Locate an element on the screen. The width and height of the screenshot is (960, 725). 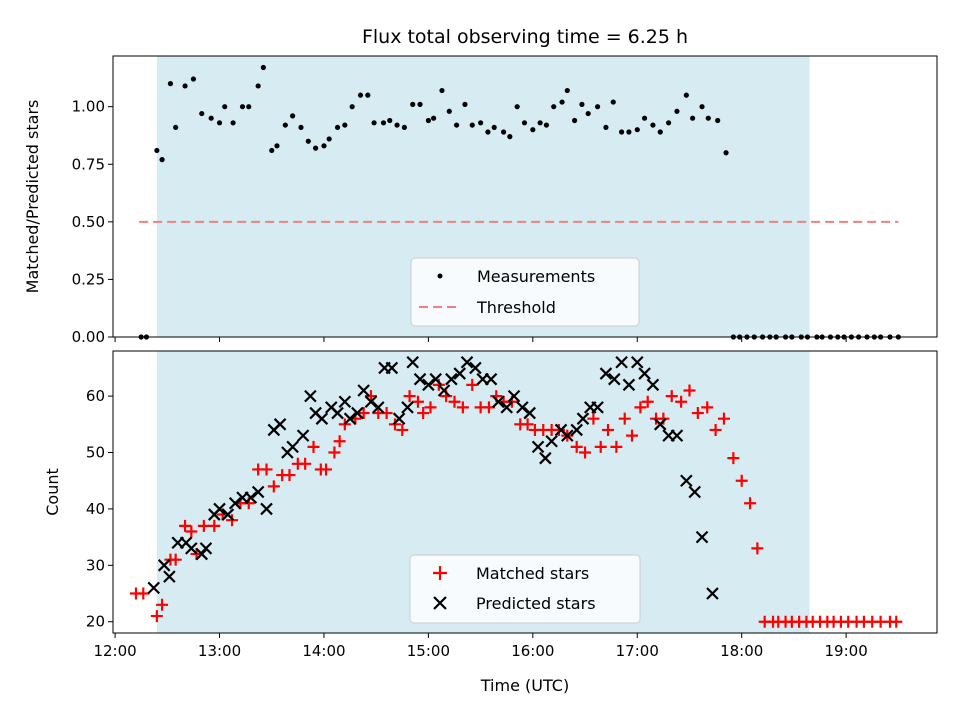
y-tick-label: 60 is located at coordinates (95, 396).